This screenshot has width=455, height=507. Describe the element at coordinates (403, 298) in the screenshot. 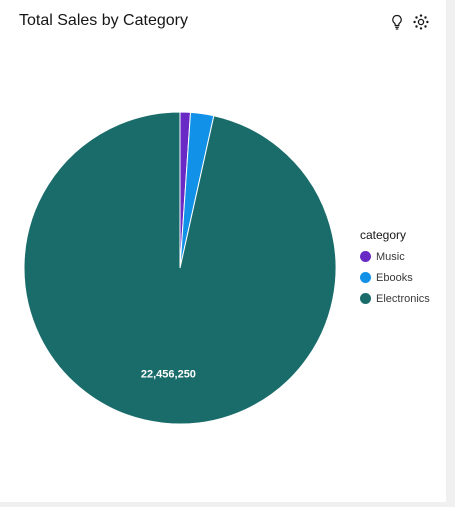

I see `legend-label: Electronics` at that location.